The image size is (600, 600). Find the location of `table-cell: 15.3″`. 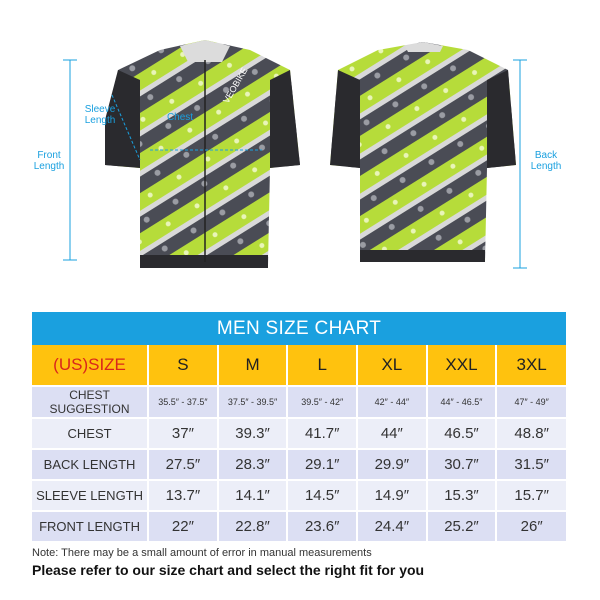

table-cell: 15.3″ is located at coordinates (462, 496).